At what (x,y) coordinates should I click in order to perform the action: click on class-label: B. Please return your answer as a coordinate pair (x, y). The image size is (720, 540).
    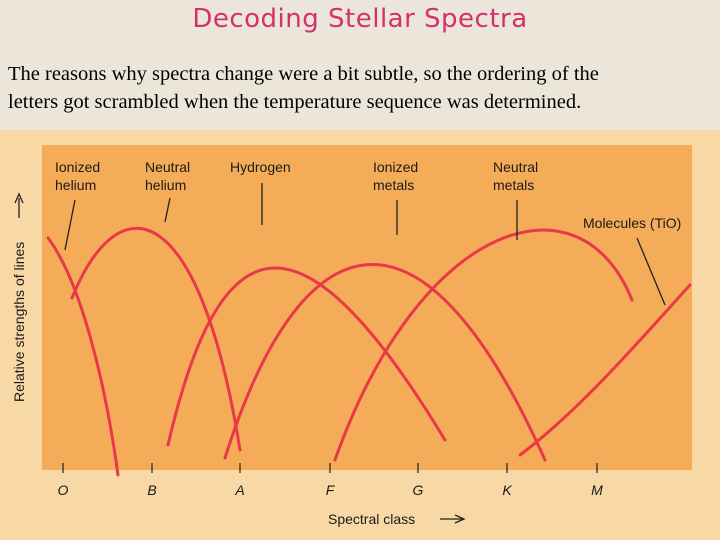
    Looking at the image, I should click on (151, 490).